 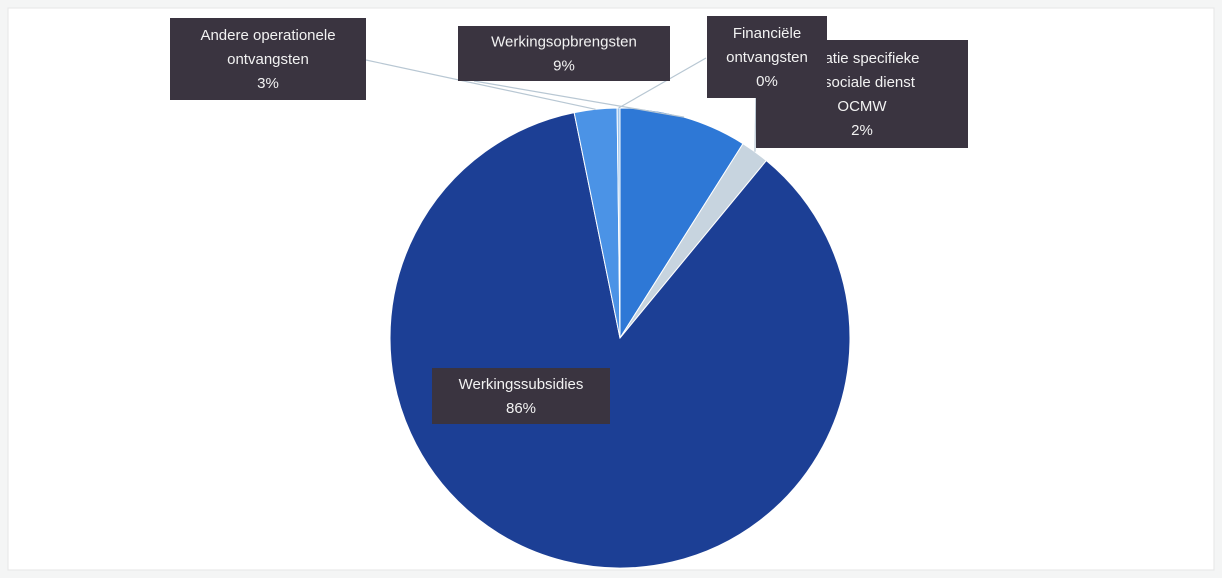 I want to click on data-label: Financiële ontvangsten 0%, so click(x=767, y=57).